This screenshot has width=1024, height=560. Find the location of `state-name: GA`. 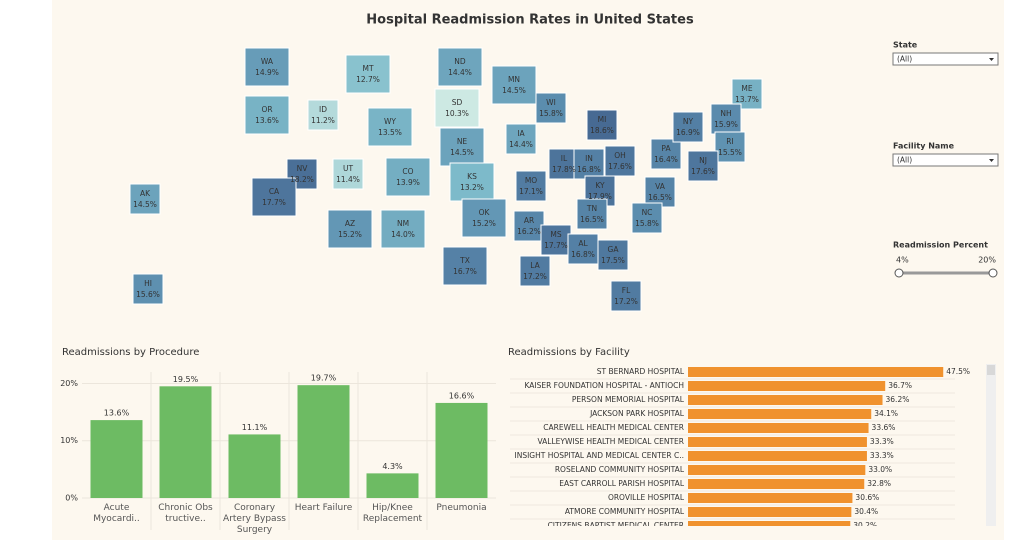

state-name: GA is located at coordinates (614, 249).